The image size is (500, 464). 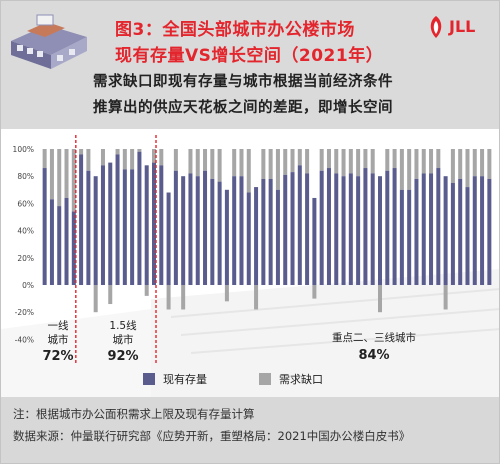 What do you see at coordinates (461, 28) in the screenshot?
I see `jll-logo: JLL` at bounding box center [461, 28].